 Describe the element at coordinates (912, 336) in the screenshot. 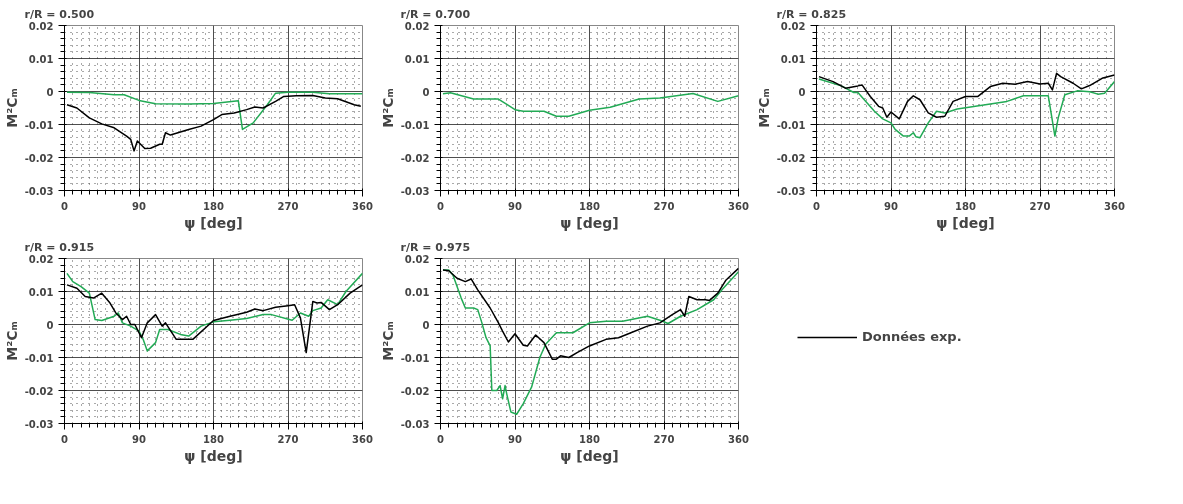

I see `legend-label: Données exp.` at that location.